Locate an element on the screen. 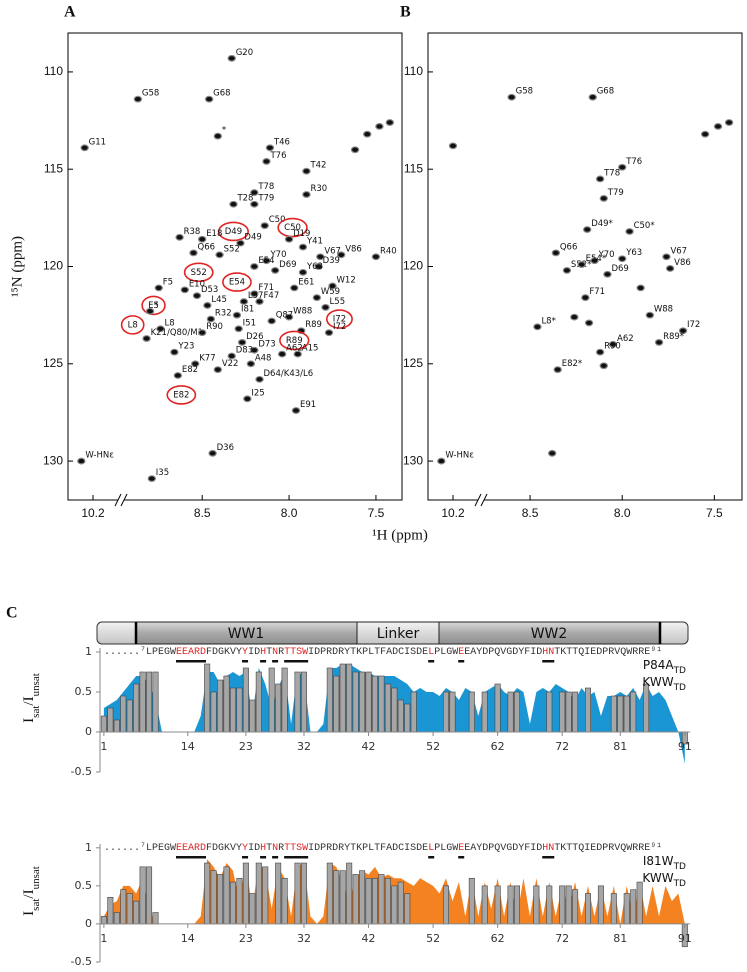  peak-label: F5 is located at coordinates (168, 282).